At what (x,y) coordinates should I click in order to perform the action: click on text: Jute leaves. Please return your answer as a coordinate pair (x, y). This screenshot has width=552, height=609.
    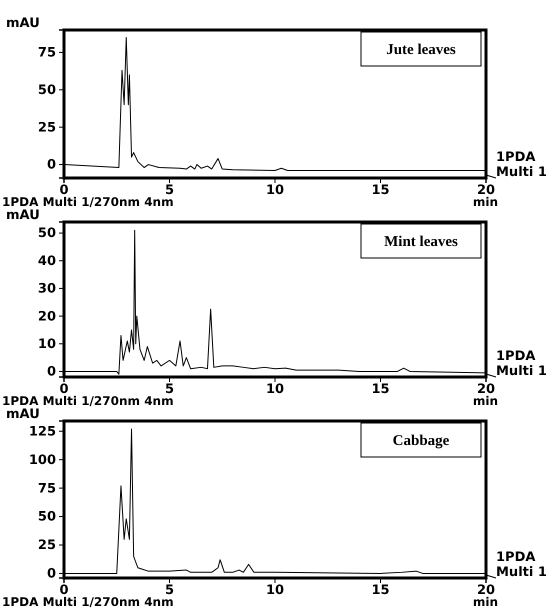
    Looking at the image, I should click on (421, 50).